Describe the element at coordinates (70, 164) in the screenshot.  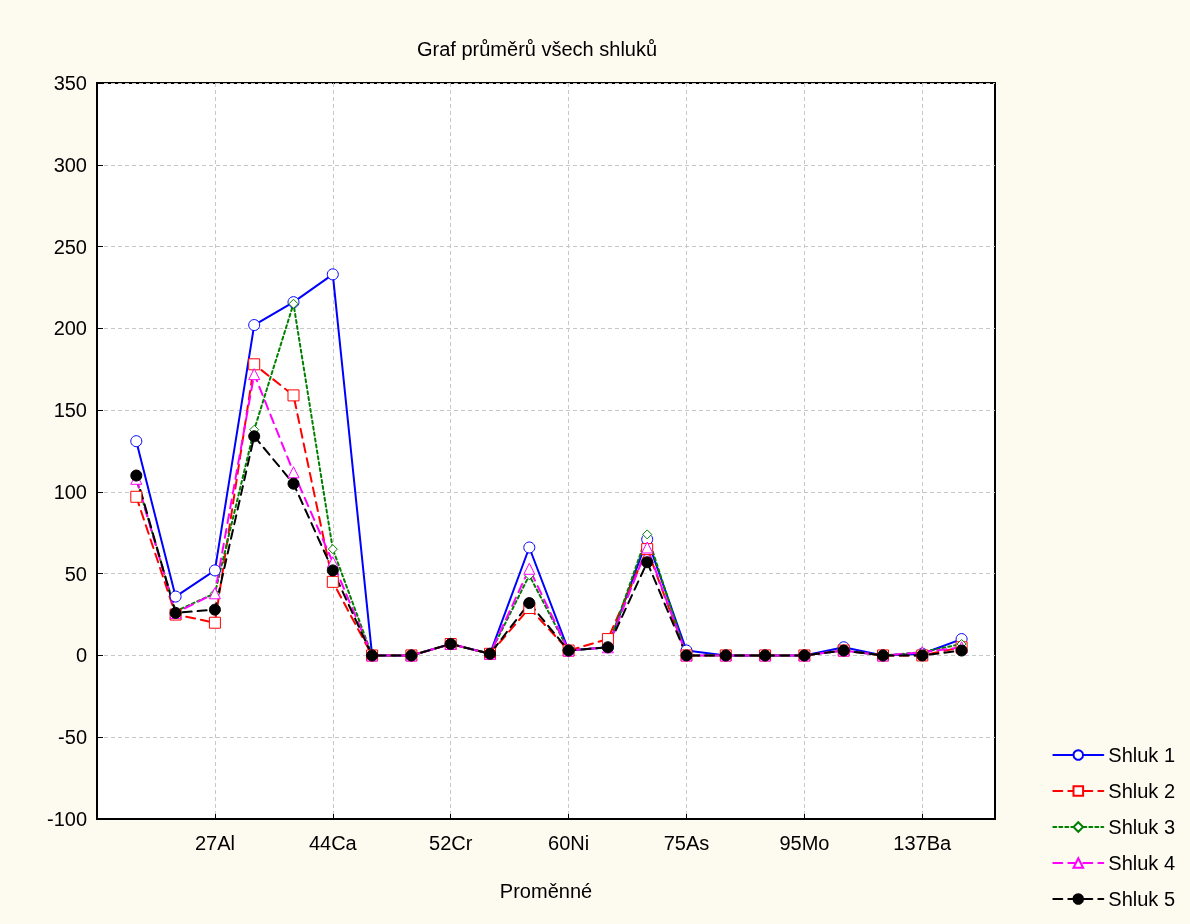
I see `y-tick-label: 300` at that location.